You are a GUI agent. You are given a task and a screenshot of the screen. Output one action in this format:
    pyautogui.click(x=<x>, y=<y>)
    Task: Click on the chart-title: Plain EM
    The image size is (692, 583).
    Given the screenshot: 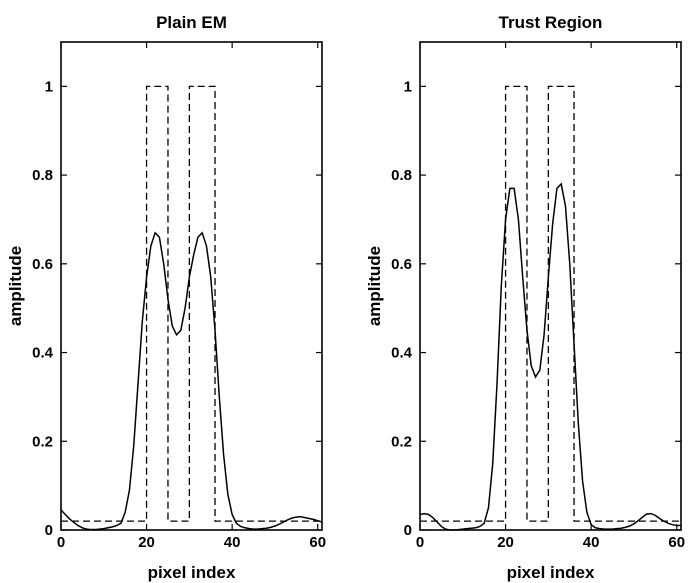 What is the action you would take?
    pyautogui.click(x=191, y=22)
    